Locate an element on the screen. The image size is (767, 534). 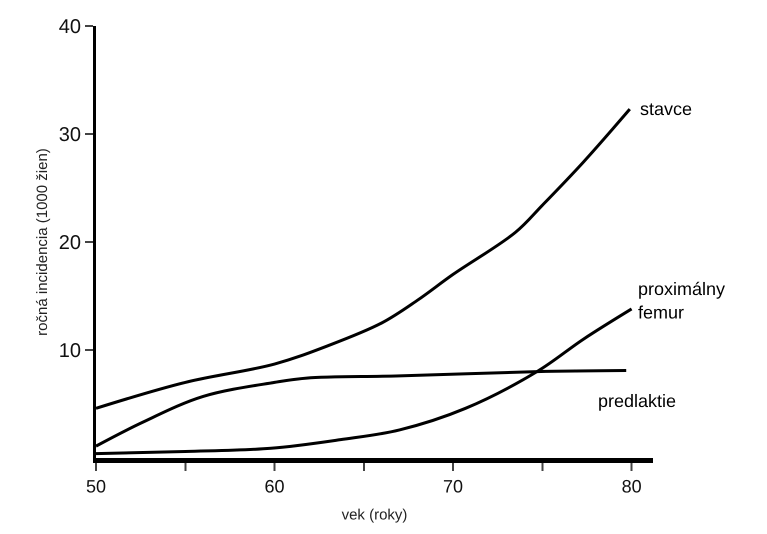
y-tick-label: 40 is located at coordinates (69, 27).